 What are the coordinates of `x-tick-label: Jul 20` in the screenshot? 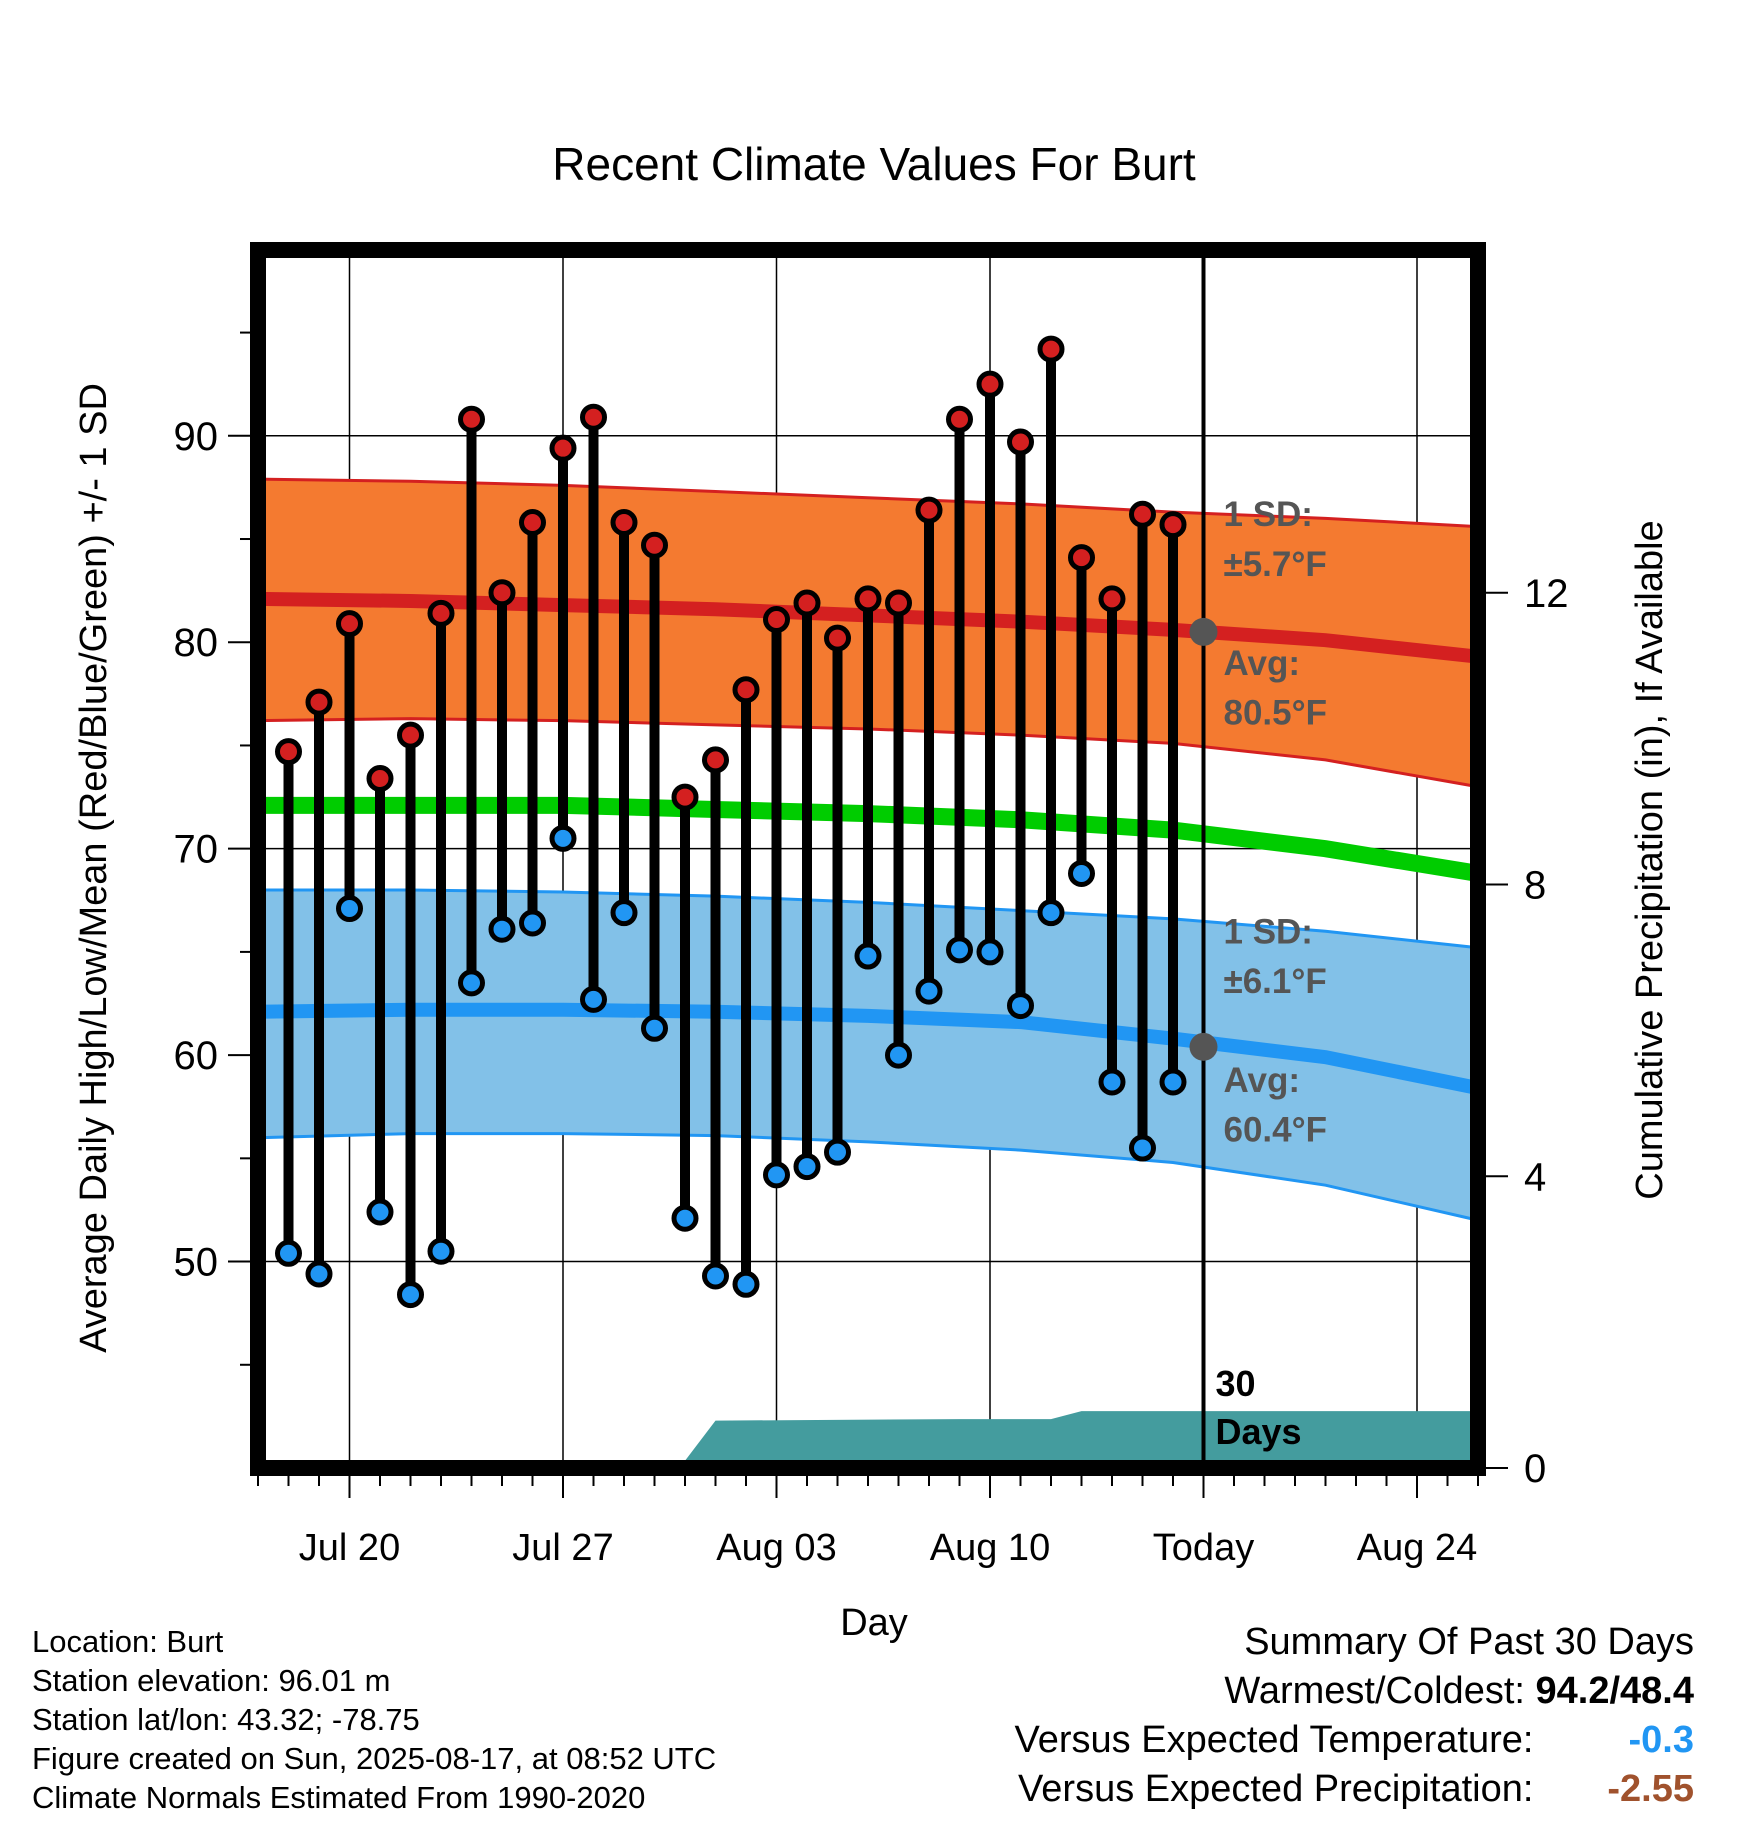 It's located at (349, 1548).